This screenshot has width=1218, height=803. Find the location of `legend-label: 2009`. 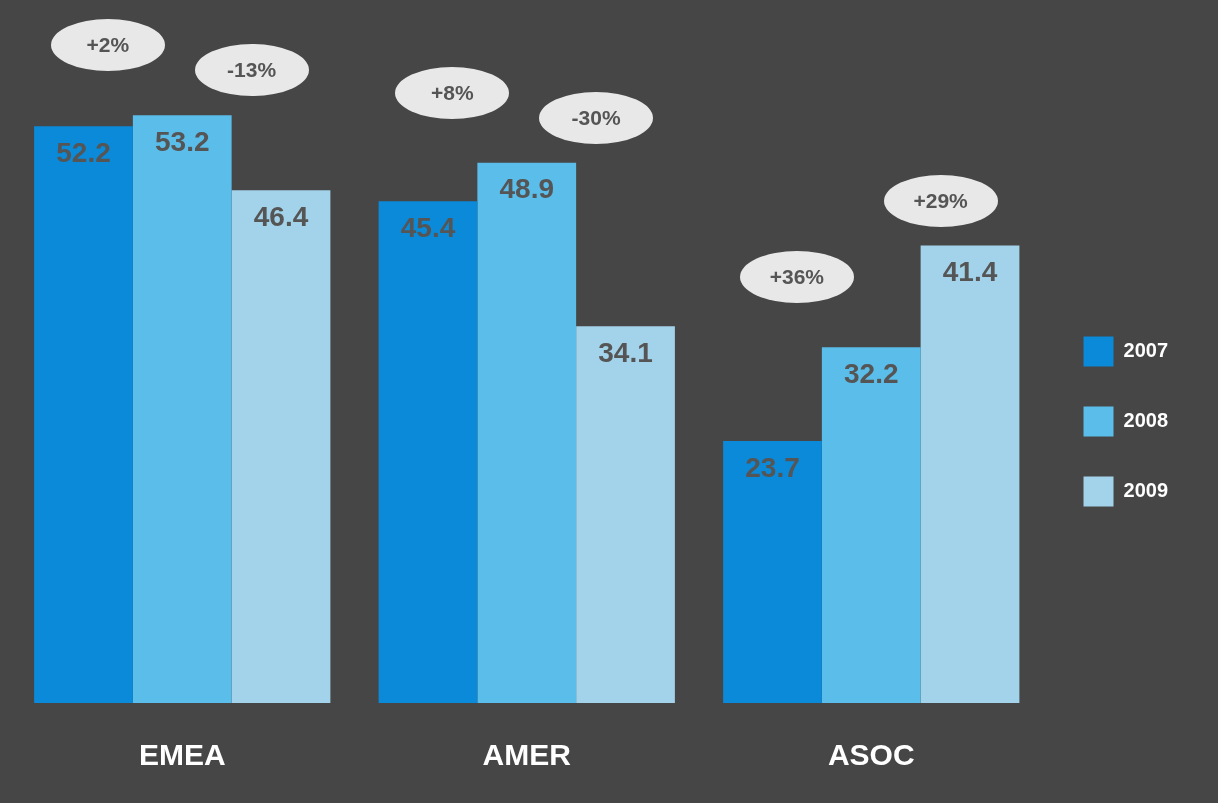

legend-label: 2009 is located at coordinates (1146, 490).